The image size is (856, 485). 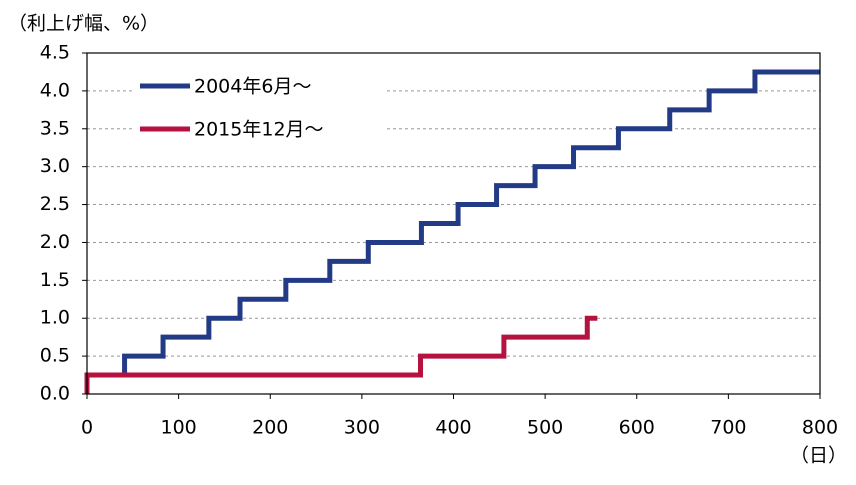 I want to click on x-axis-label: （日）, so click(x=818, y=456).